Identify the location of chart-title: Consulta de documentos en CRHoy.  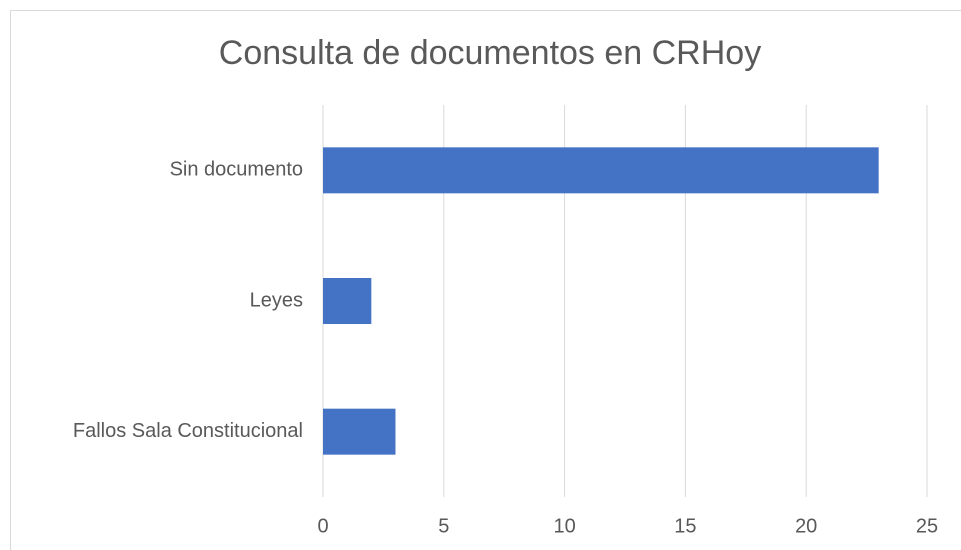
(490, 53).